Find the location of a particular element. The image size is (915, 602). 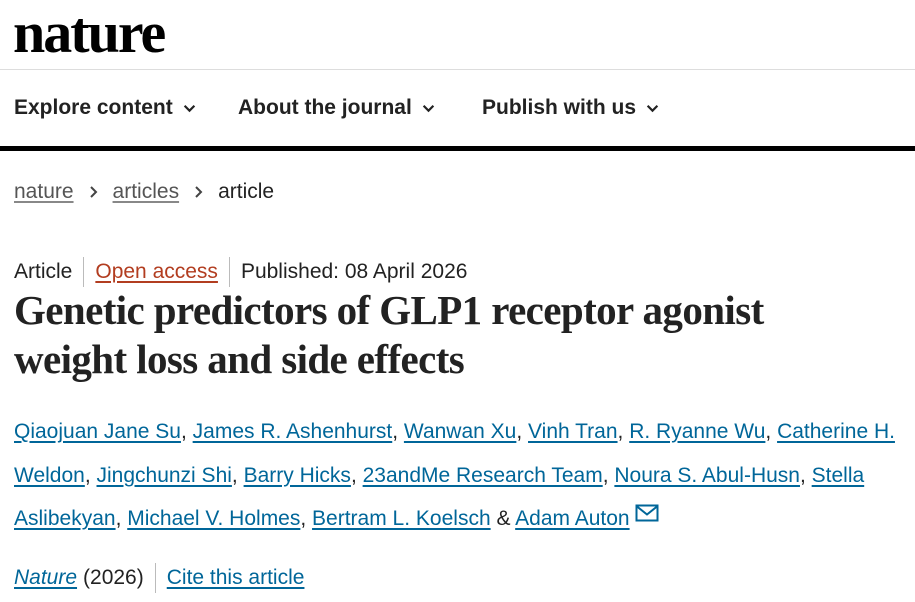

citation-row: Nature (2026) Cite this article is located at coordinates (159, 578).